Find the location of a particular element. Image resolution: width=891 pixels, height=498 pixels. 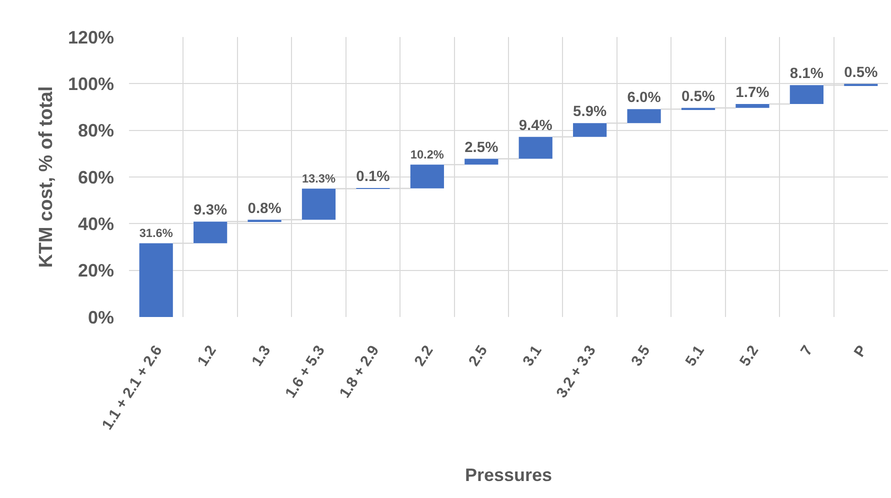

x-tick-label: 1.3 is located at coordinates (261, 356).